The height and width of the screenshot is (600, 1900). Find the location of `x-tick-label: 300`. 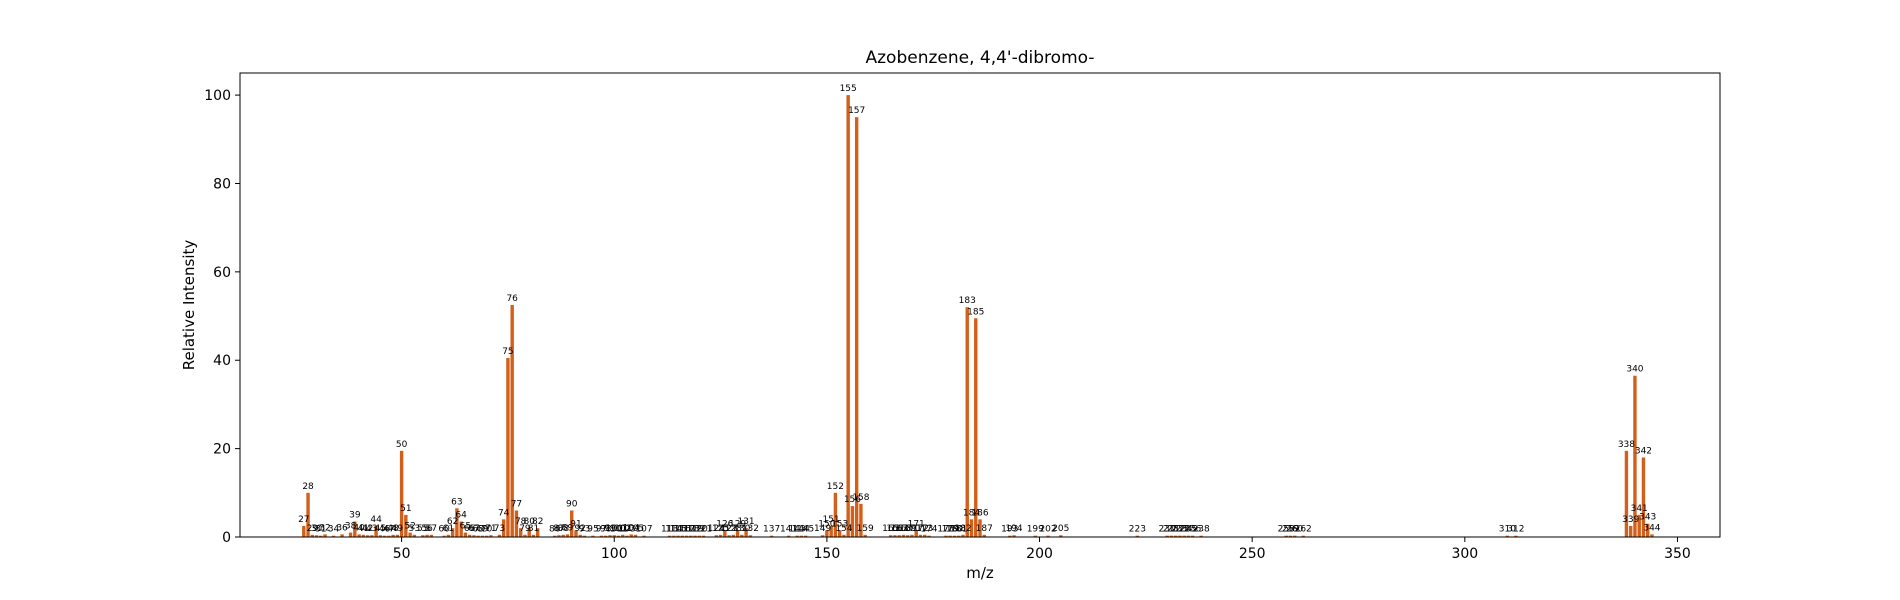

x-tick-label: 300 is located at coordinates (1464, 554).